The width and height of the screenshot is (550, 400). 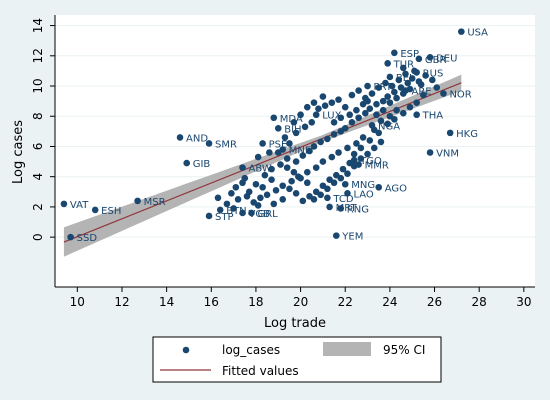 I want to click on legend-label-points: log_cases, so click(x=251, y=350).